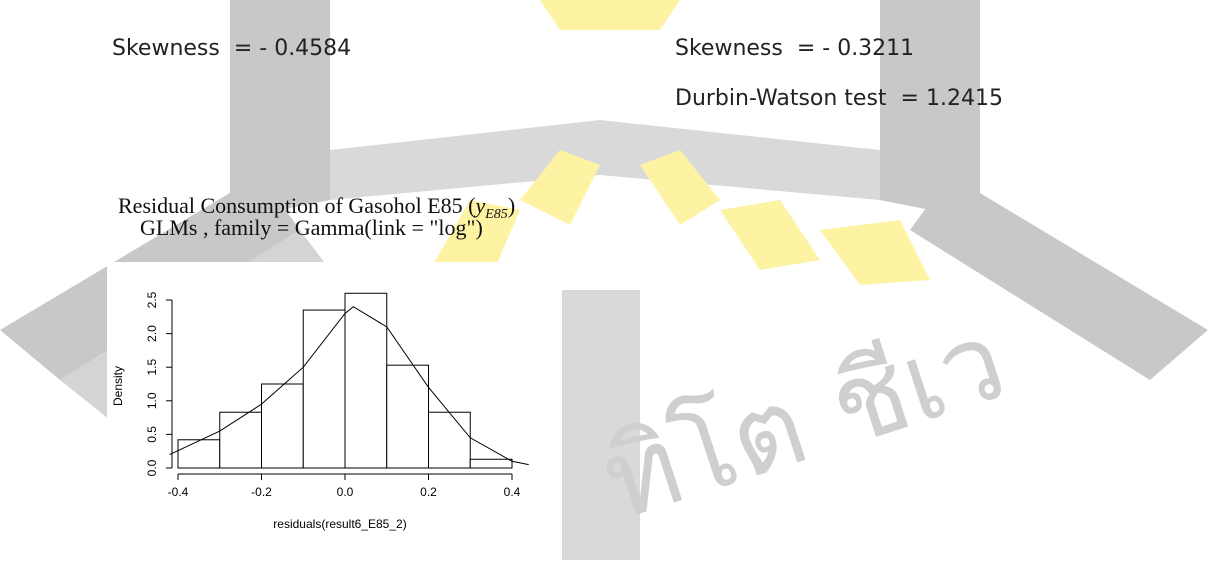 This screenshot has width=1208, height=579. I want to click on y-tick-label: 0.0, so click(152, 467).